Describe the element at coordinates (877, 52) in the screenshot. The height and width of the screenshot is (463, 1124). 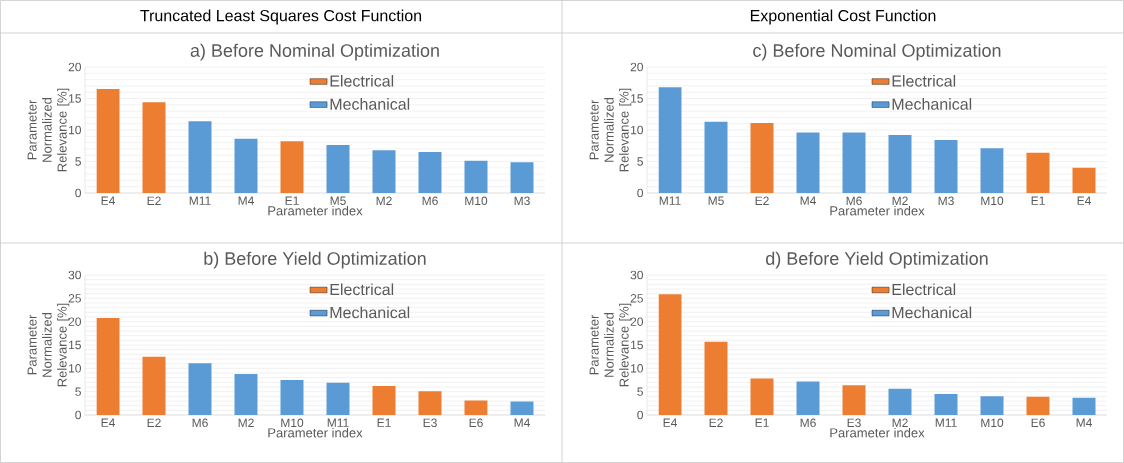
I see `chart-title: c) Before Nominal Optimization` at that location.